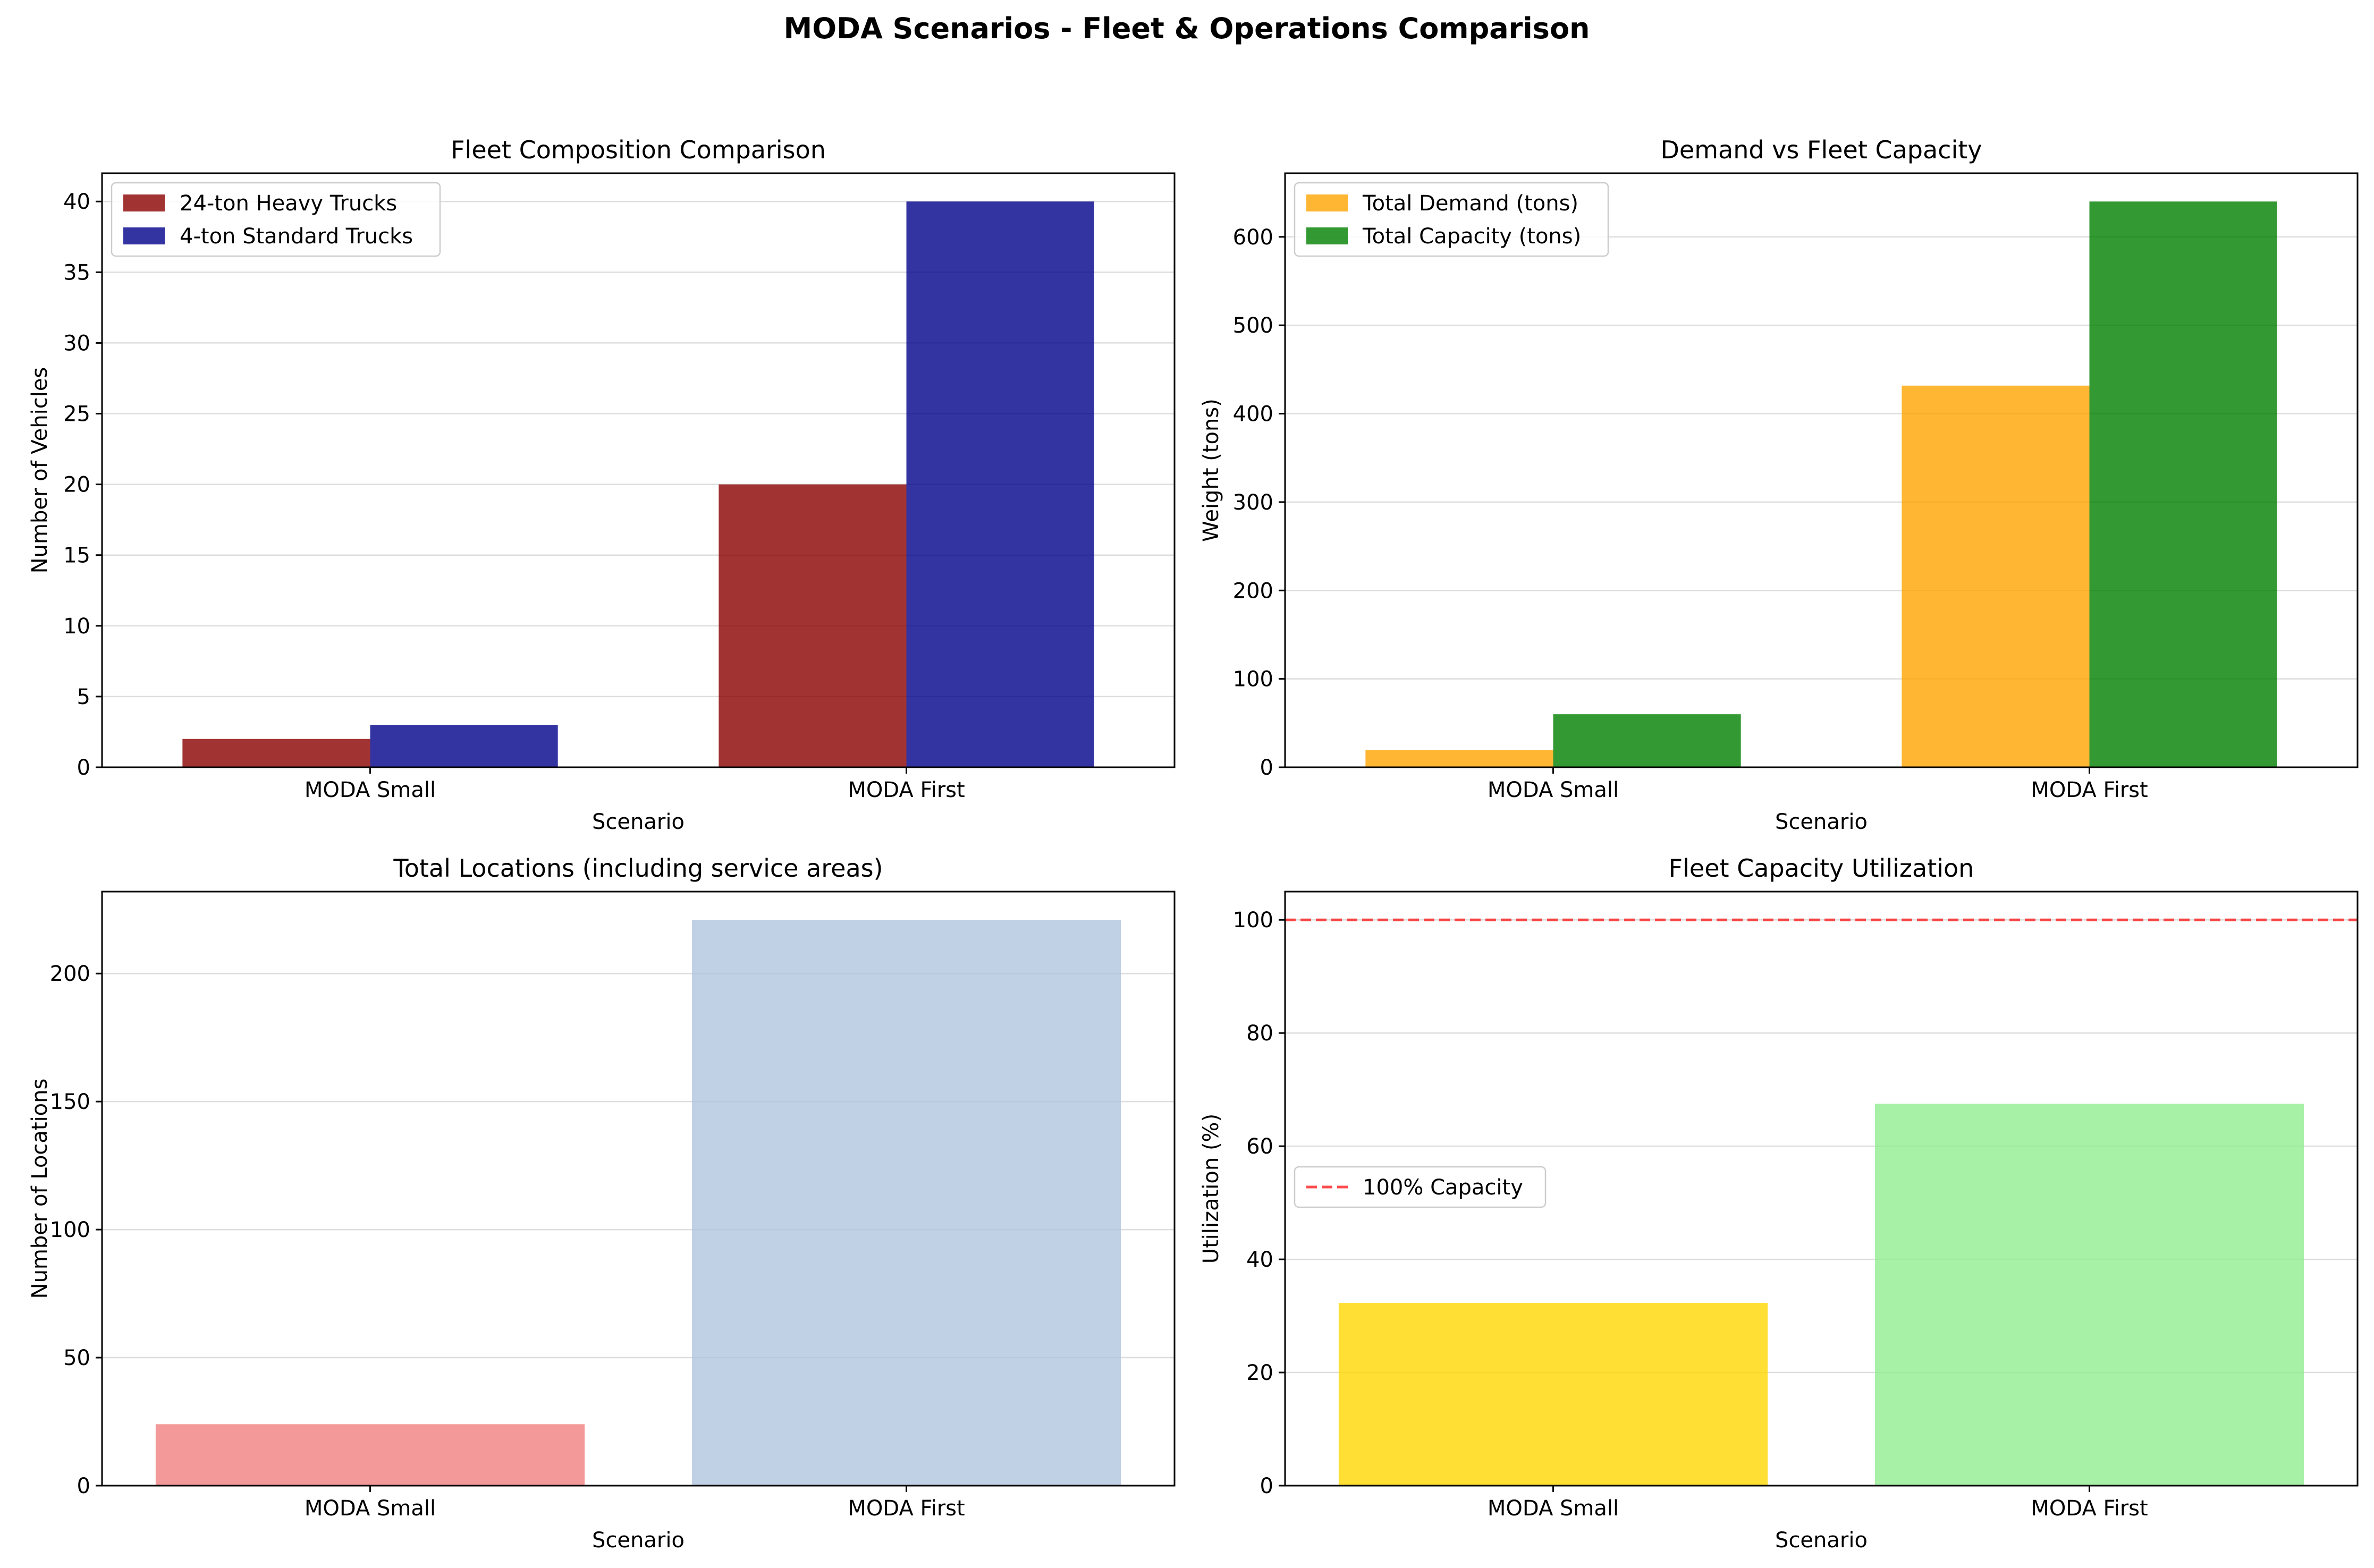 This screenshot has height=1568, width=2374. Describe the element at coordinates (1211, 470) in the screenshot. I see `y-axis-label: Weight (tons)` at that location.